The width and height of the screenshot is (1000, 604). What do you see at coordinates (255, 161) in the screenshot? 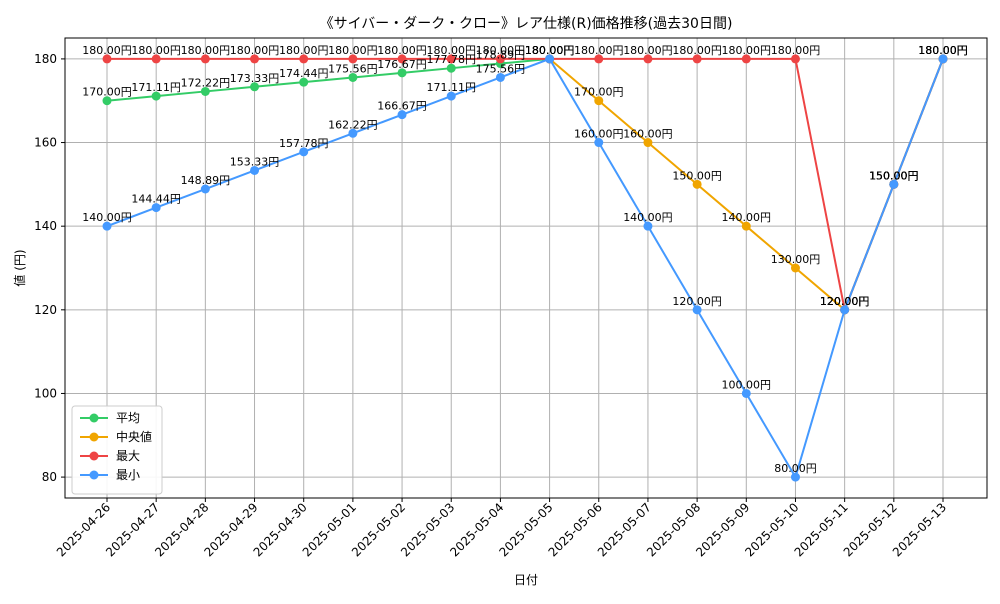
I see `data-label: 153.33円` at bounding box center [255, 161].